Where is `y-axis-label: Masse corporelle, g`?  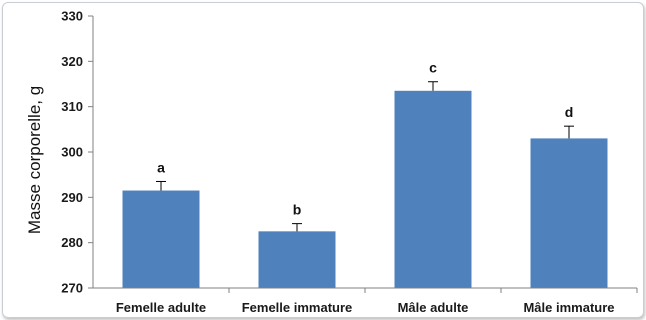 y-axis-label: Masse corporelle, g is located at coordinates (34, 160).